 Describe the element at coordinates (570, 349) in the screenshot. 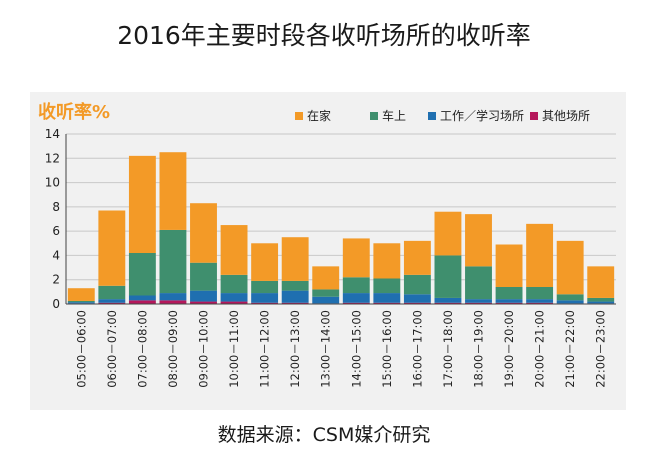

I see `x-tick-label: 21:00－22:00` at that location.